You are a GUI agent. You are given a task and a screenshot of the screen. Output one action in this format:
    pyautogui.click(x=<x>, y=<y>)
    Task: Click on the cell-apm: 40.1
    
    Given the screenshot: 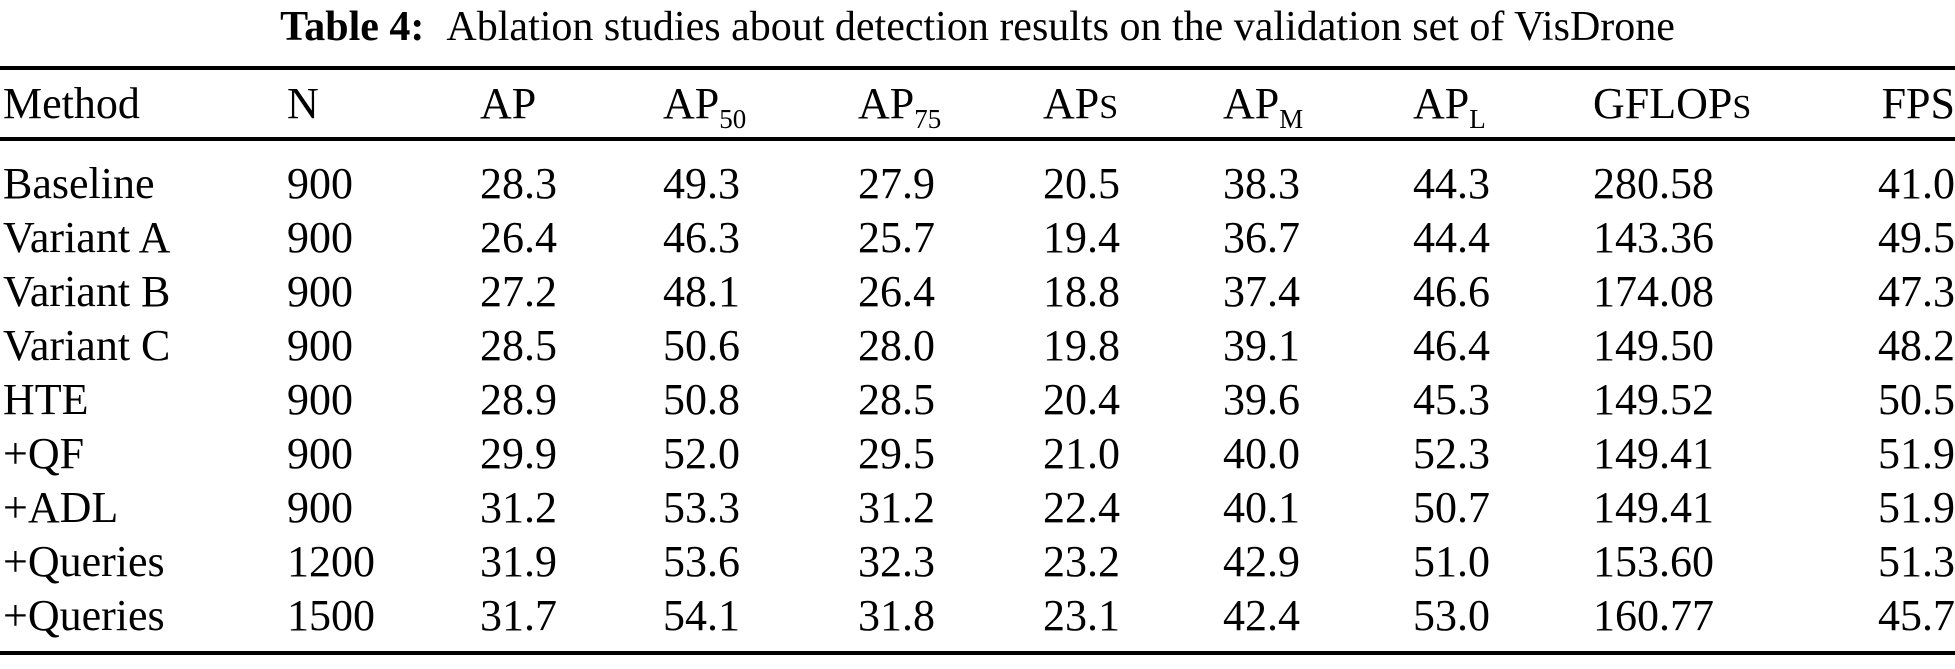 What is the action you would take?
    pyautogui.click(x=1261, y=507)
    